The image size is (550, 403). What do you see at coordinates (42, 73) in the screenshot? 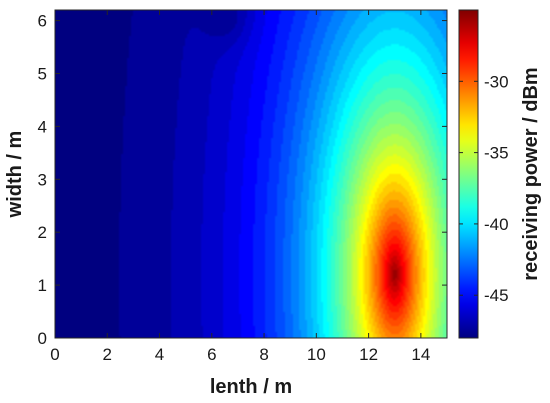
I see `y-tick-label: 5` at bounding box center [42, 73].